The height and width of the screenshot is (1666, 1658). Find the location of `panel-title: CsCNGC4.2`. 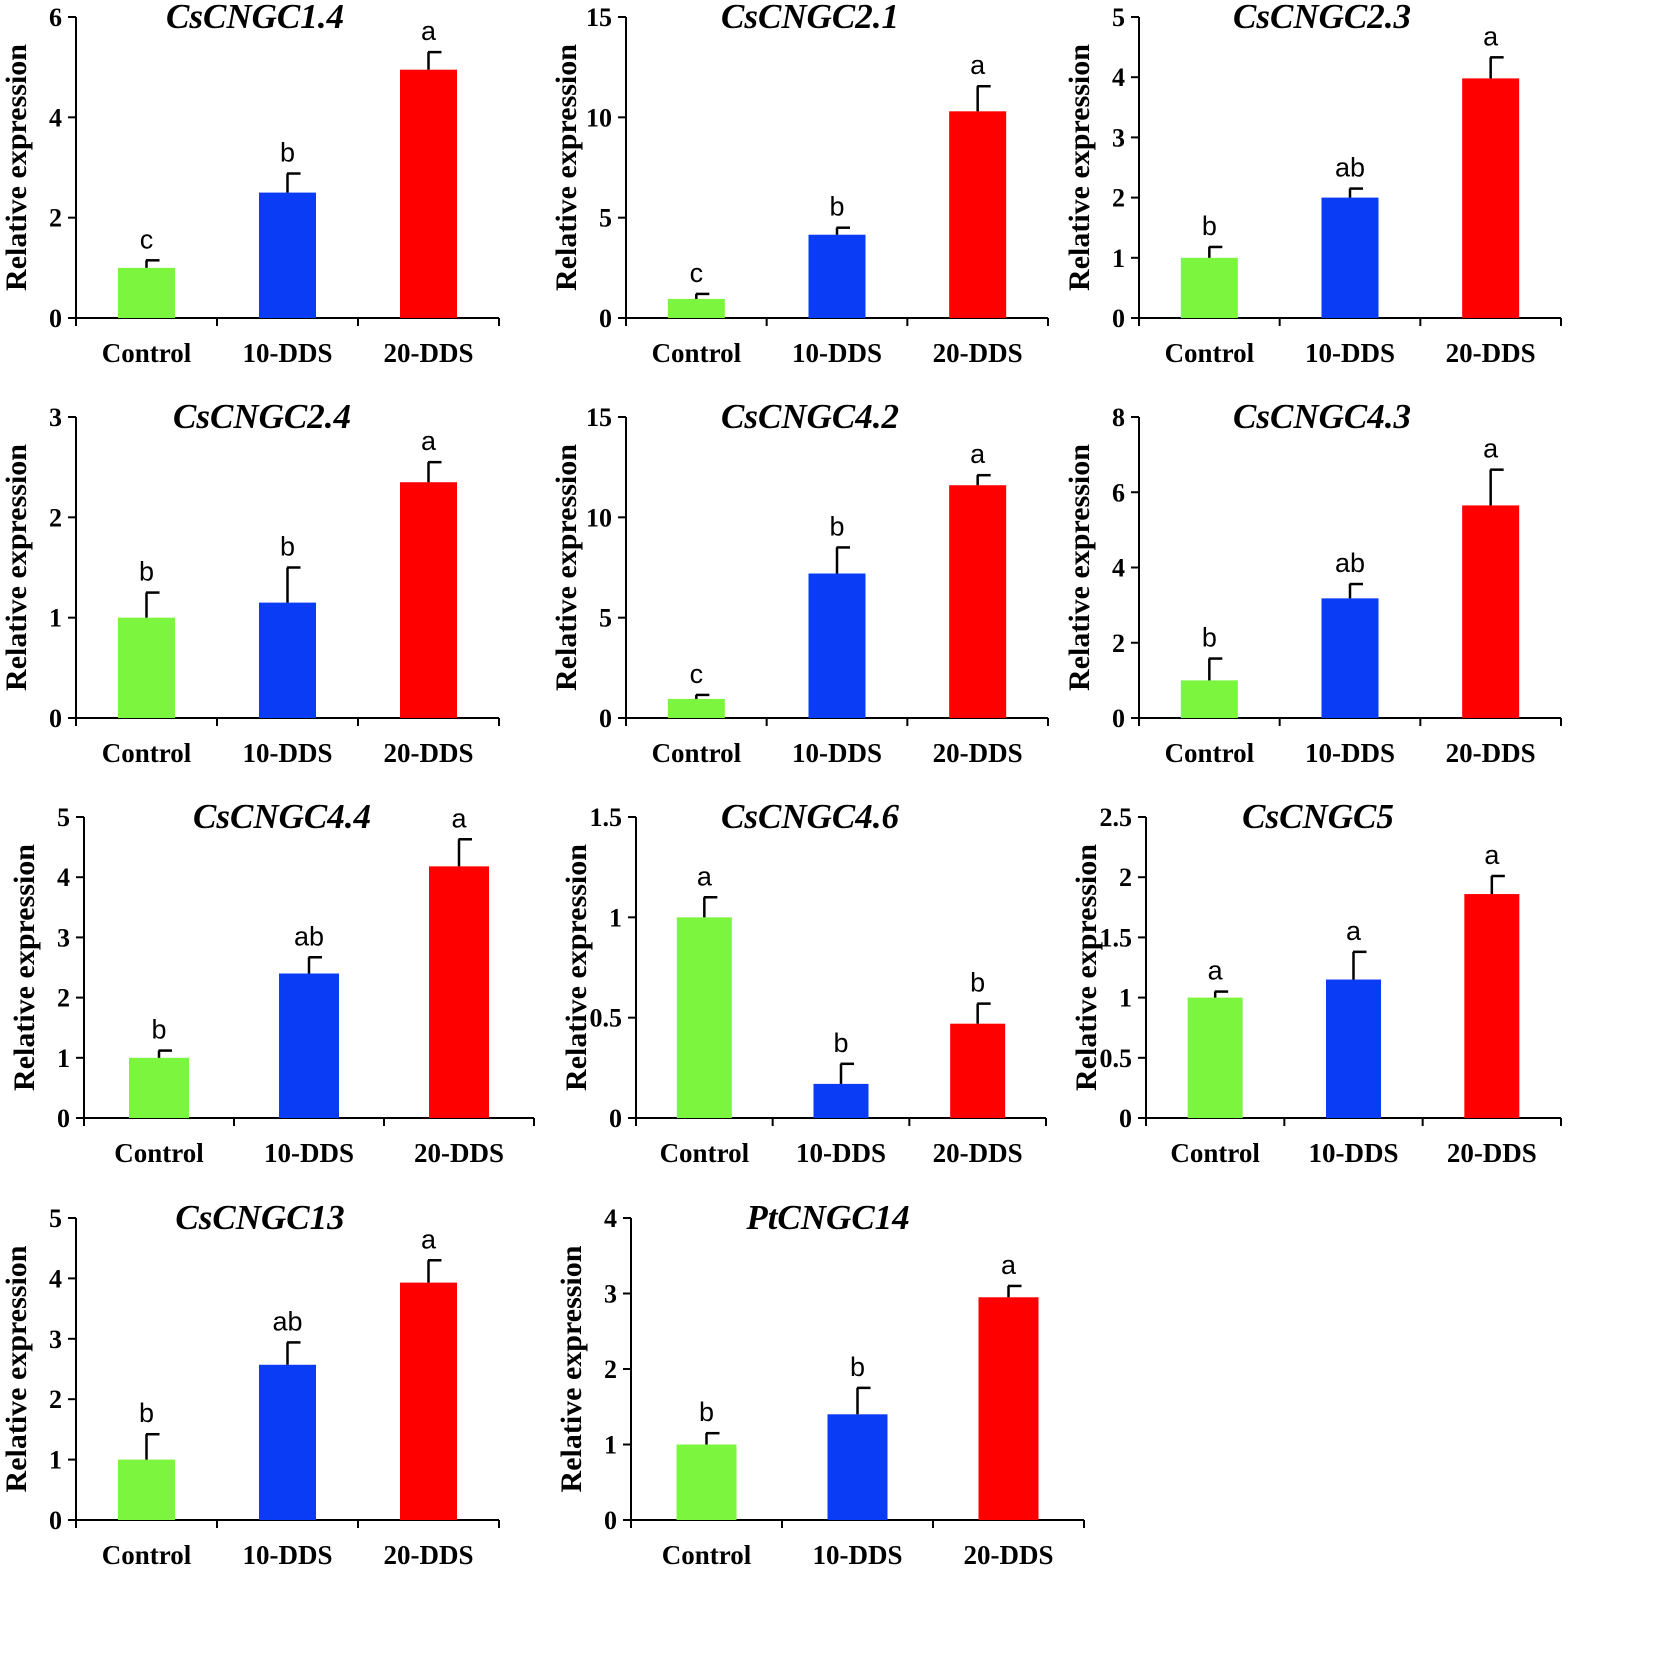

panel-title: CsCNGC4.2 is located at coordinates (810, 416).